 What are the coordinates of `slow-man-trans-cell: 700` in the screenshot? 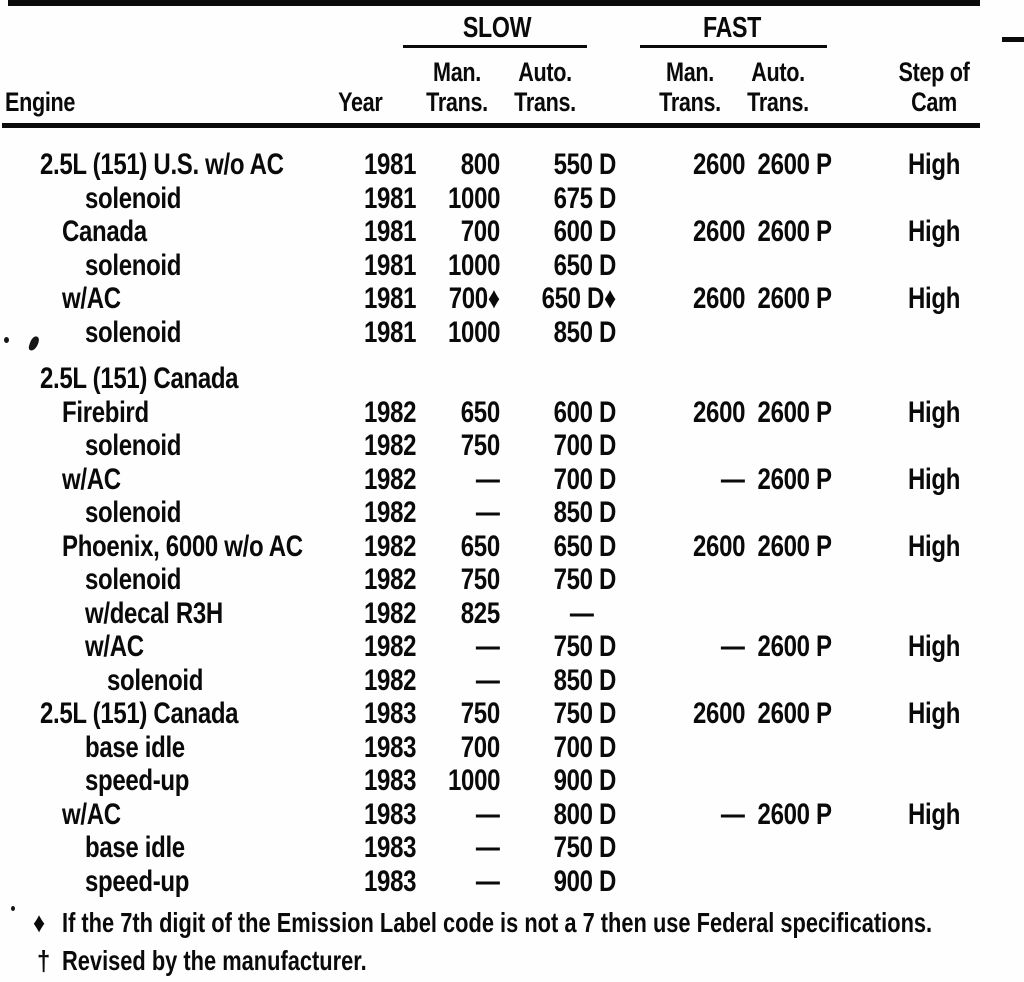 It's located at (480, 231).